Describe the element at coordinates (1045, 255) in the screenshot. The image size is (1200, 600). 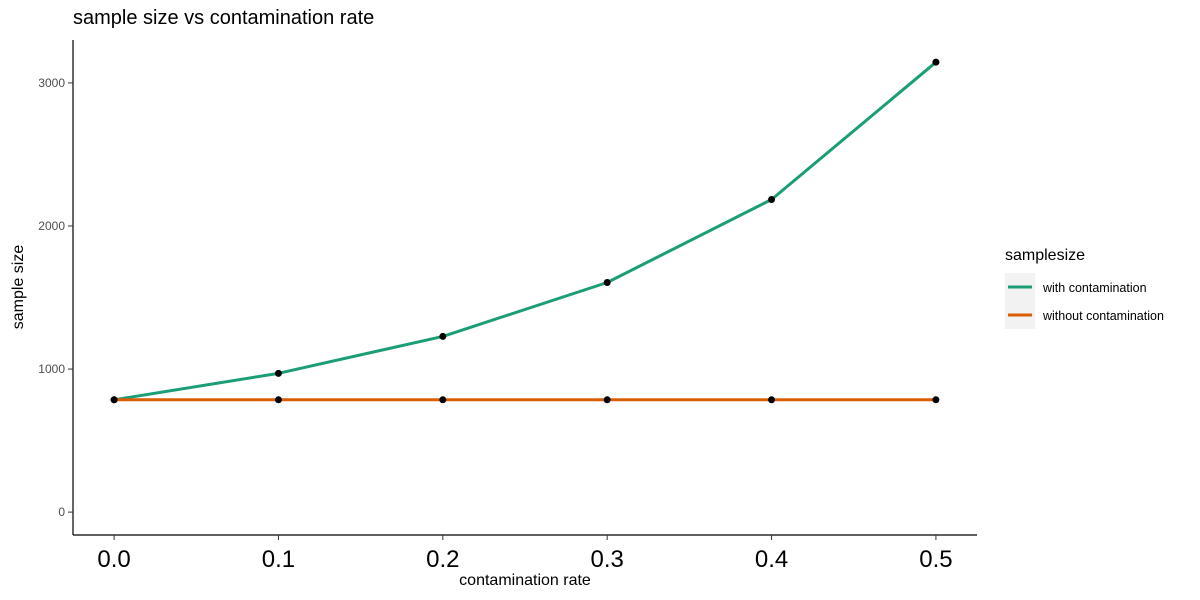
I see `legend-title: samplesize` at that location.